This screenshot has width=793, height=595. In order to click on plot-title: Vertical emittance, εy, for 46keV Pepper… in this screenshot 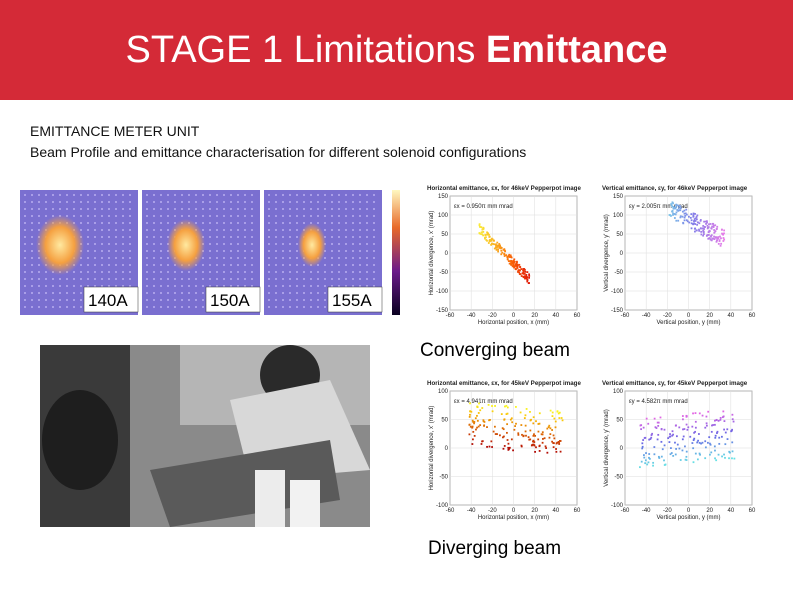, I will do `click(675, 188)`.